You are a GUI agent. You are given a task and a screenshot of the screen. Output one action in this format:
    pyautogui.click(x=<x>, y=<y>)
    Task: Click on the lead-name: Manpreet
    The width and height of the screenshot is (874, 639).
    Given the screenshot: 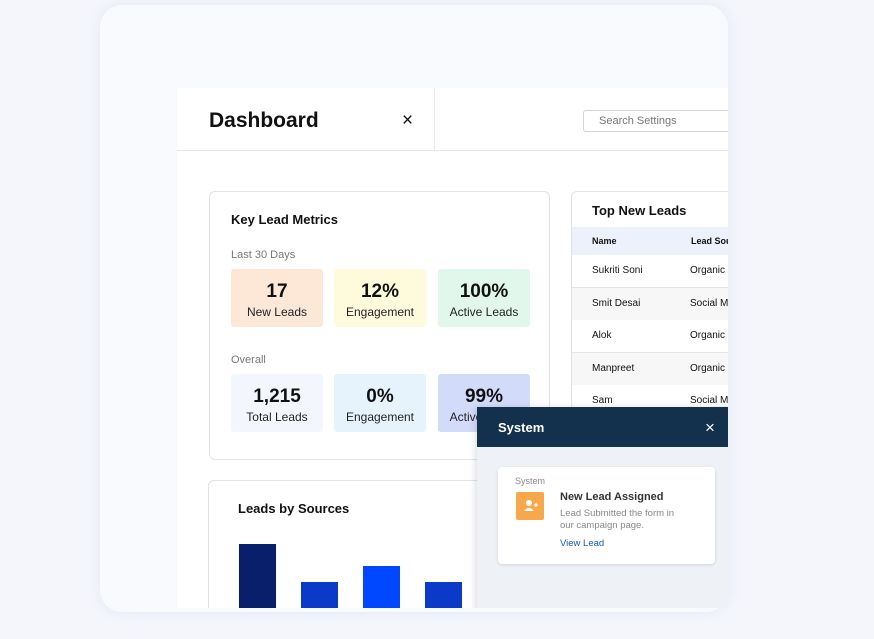 What is the action you would take?
    pyautogui.click(x=613, y=368)
    